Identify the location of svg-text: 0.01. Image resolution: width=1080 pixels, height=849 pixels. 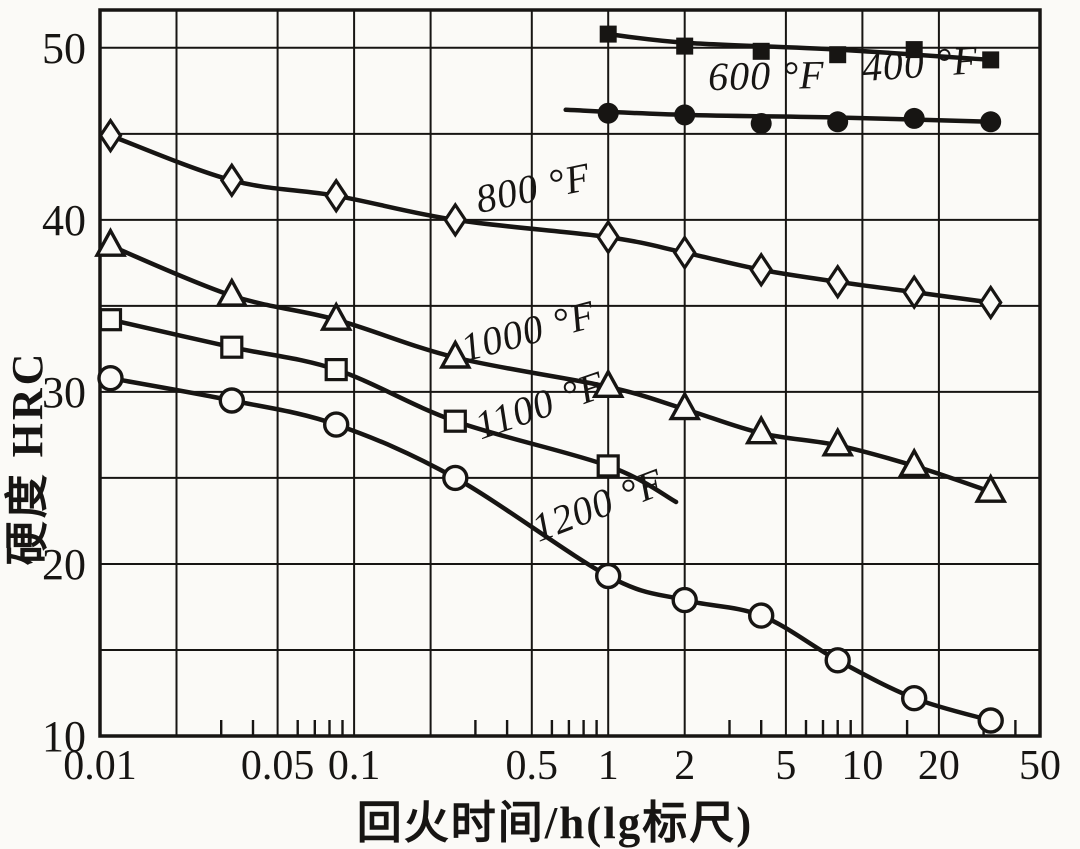
(100, 766).